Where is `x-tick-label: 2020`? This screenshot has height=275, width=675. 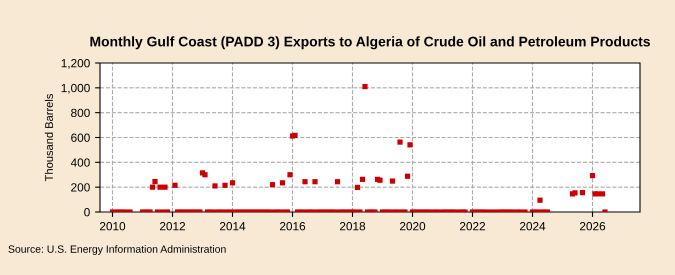 x-tick-label: 2020 is located at coordinates (413, 226).